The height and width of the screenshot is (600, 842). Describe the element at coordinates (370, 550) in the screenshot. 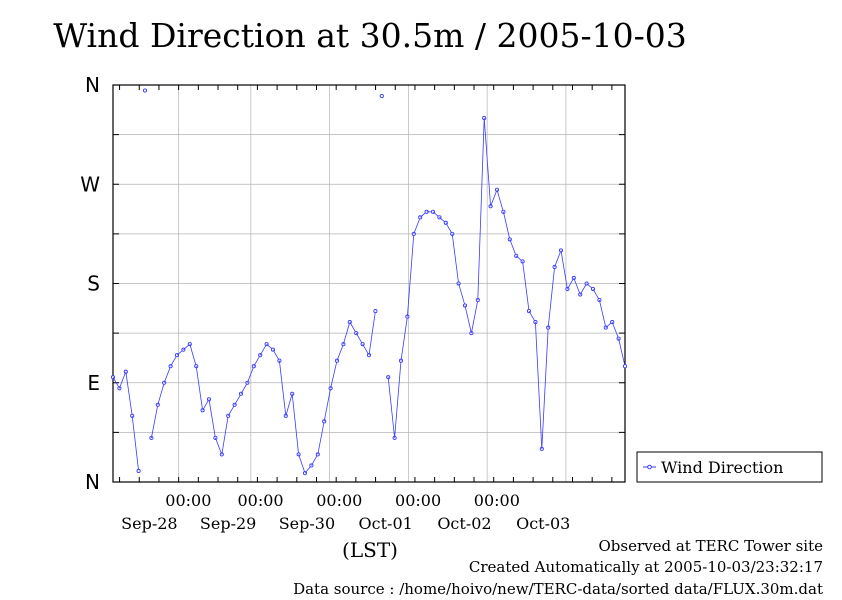

I see `x-axis-label: (LST)` at that location.